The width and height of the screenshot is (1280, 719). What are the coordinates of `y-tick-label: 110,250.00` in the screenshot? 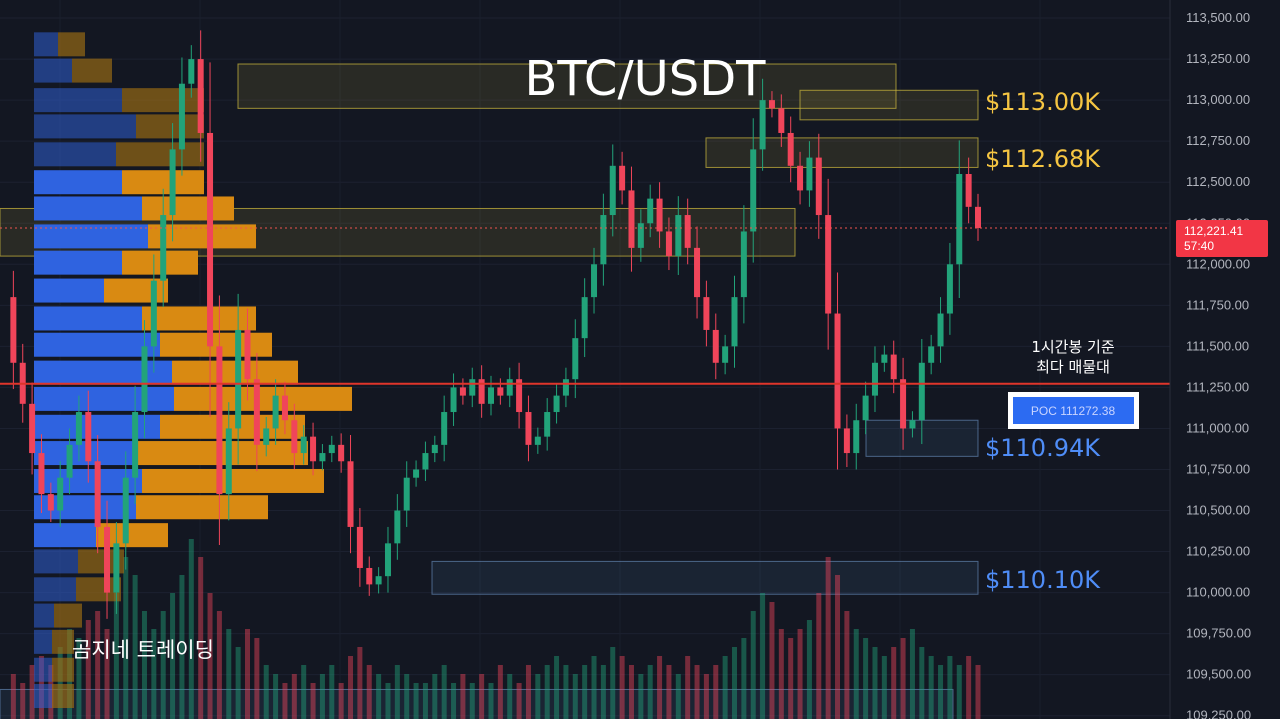 It's located at (1218, 551).